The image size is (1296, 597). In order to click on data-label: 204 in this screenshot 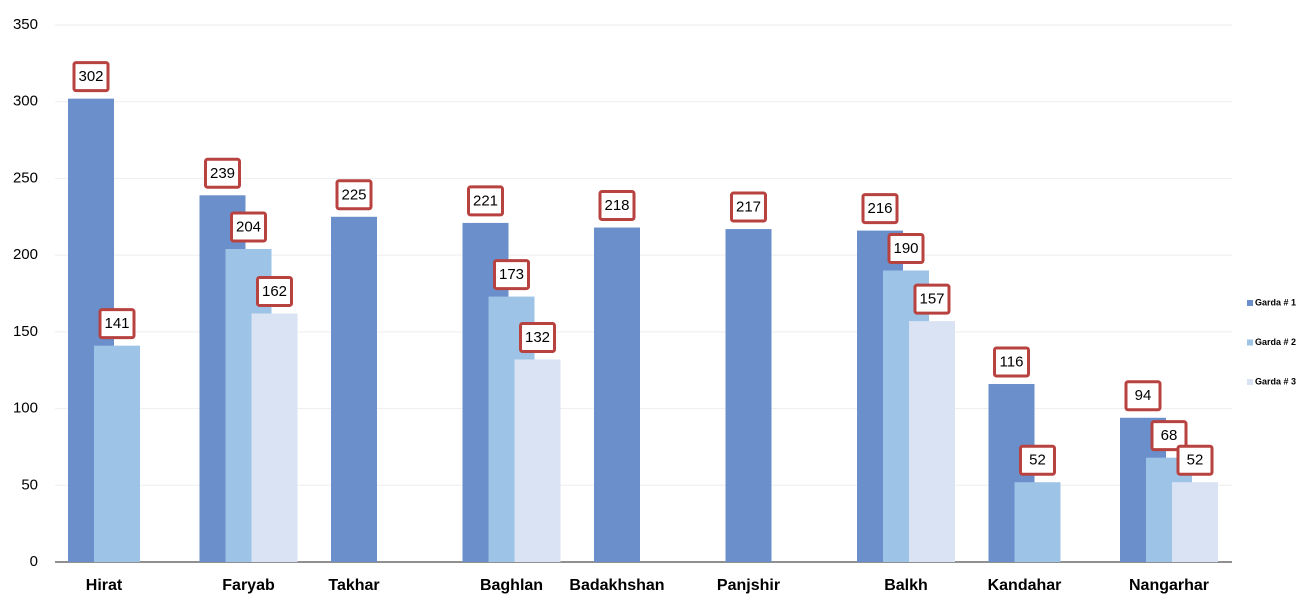, I will do `click(248, 226)`.